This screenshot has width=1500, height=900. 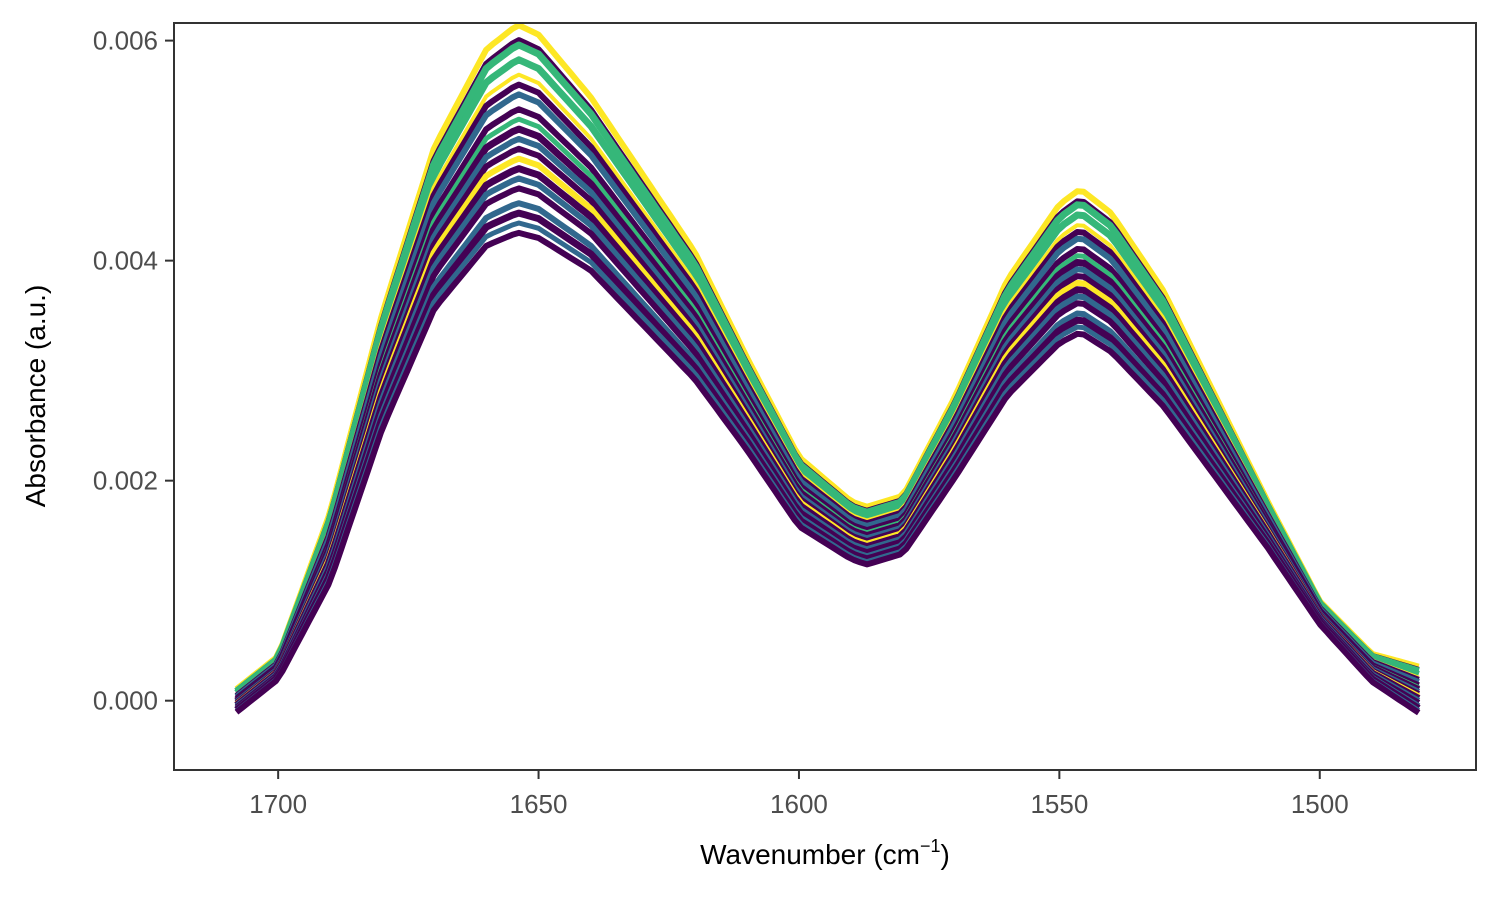 What do you see at coordinates (1059, 804) in the screenshot?
I see `x-tick-label: 1550` at bounding box center [1059, 804].